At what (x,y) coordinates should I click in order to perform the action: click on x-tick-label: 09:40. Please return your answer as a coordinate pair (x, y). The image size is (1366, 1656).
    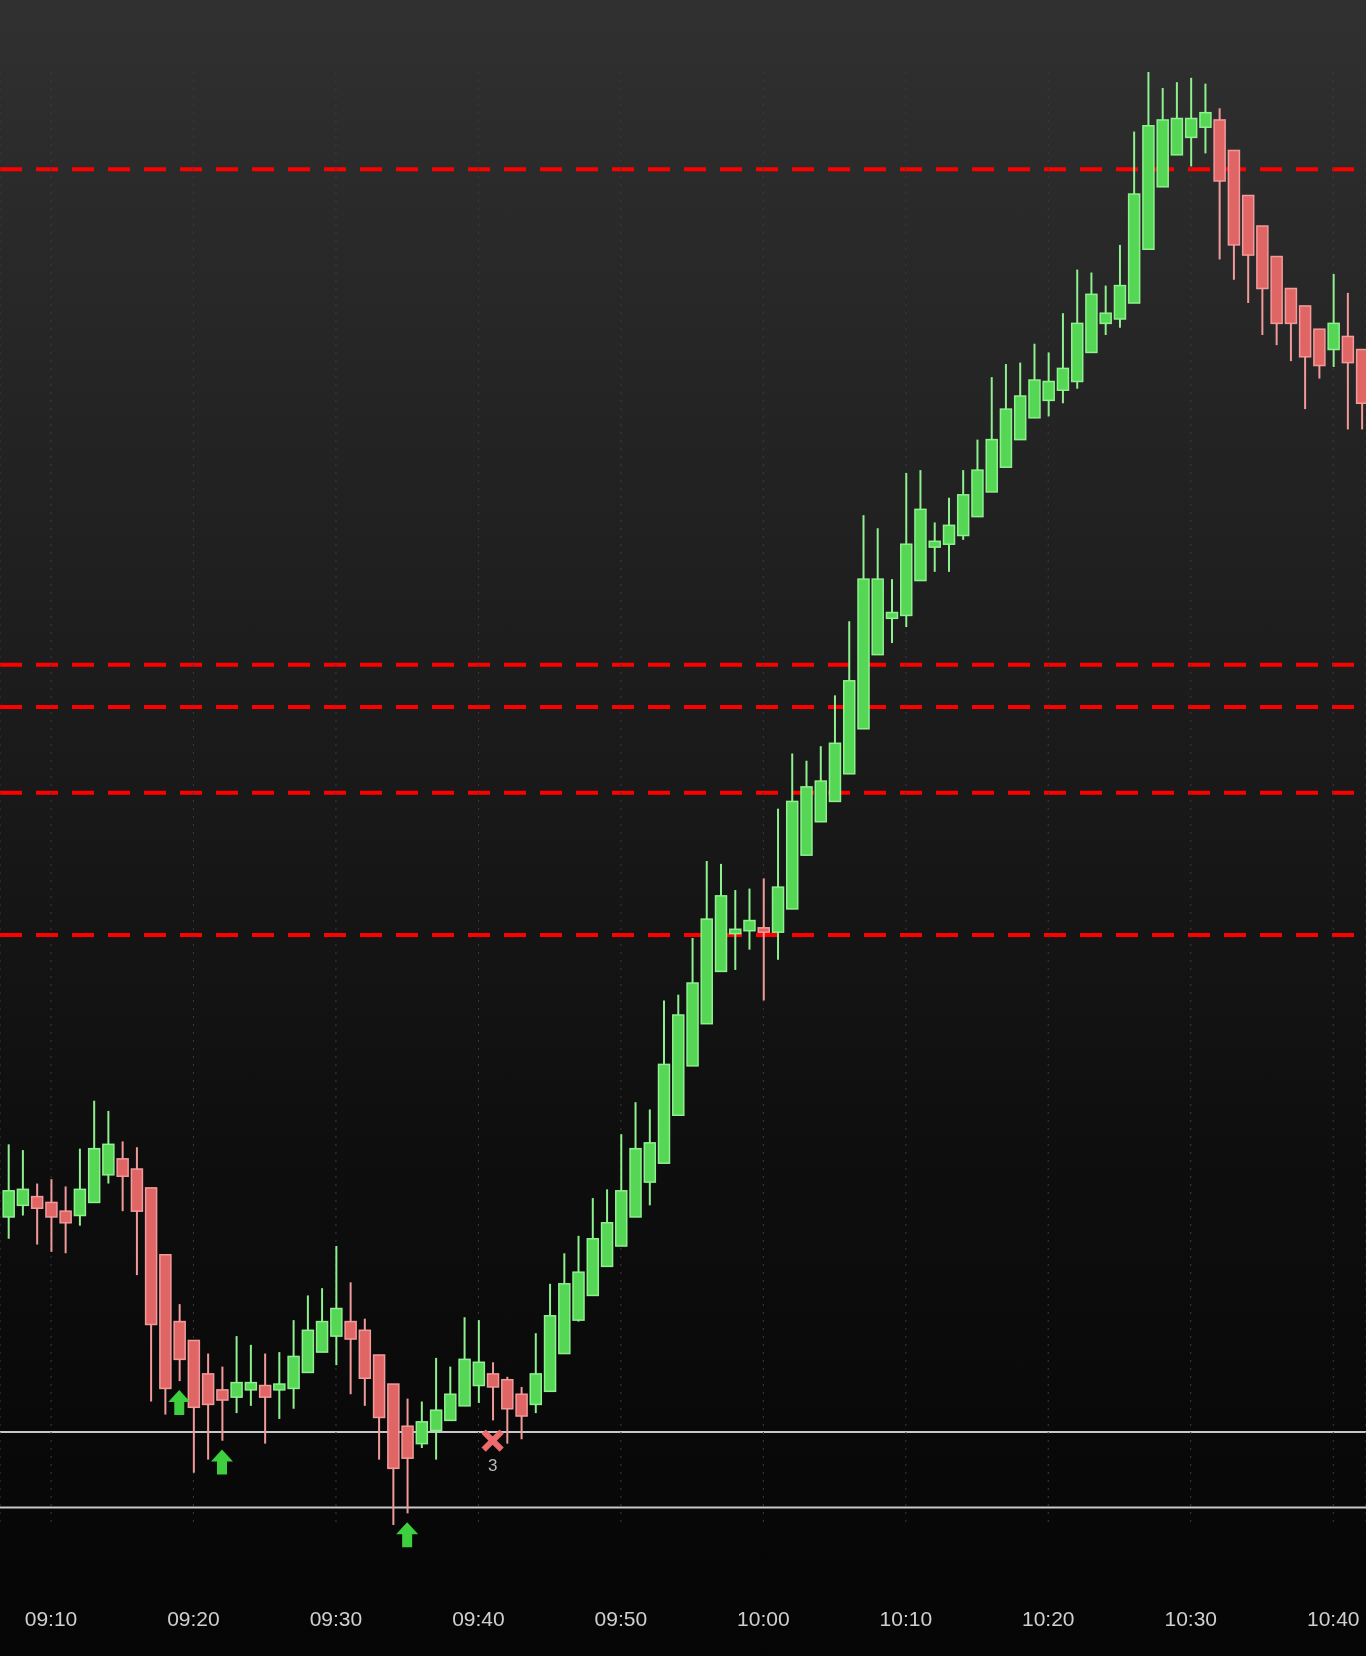
    Looking at the image, I should click on (478, 1618).